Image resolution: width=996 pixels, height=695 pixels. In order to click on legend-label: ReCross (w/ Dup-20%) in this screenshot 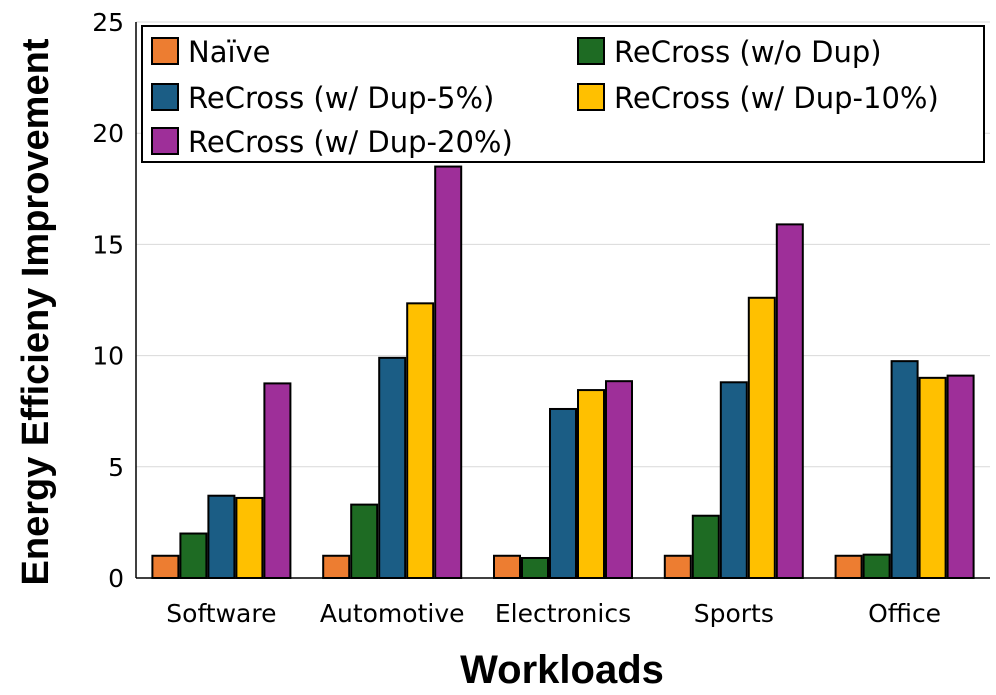, I will do `click(350, 142)`.